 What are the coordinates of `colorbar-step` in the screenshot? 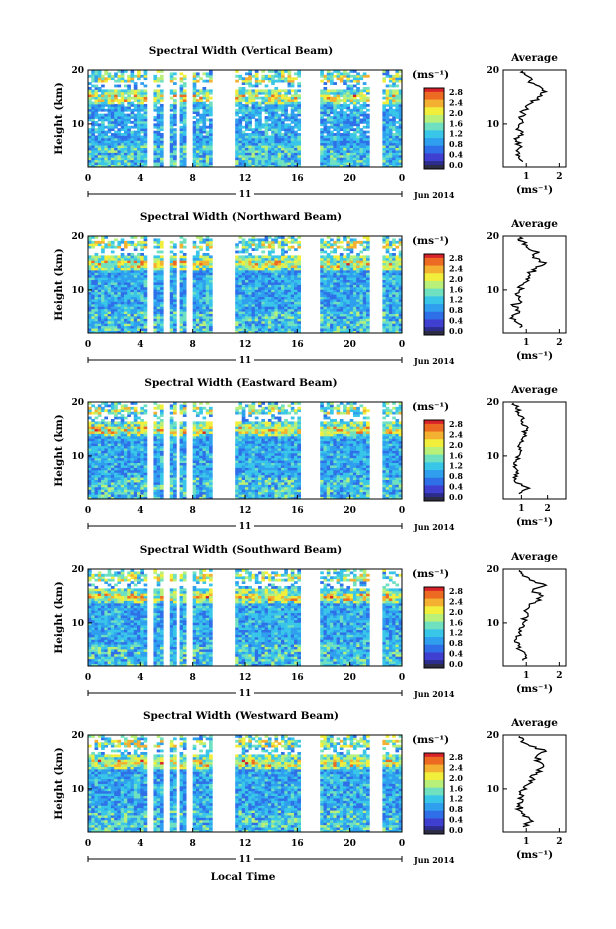 It's located at (434, 129).